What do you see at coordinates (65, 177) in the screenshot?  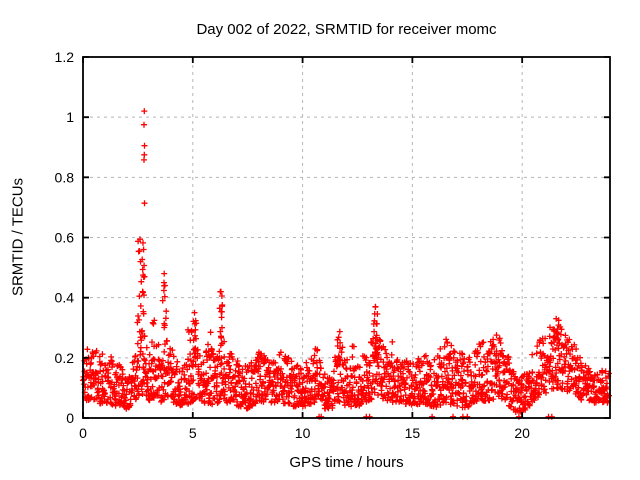 I see `y-tick-label: 0.8` at bounding box center [65, 177].